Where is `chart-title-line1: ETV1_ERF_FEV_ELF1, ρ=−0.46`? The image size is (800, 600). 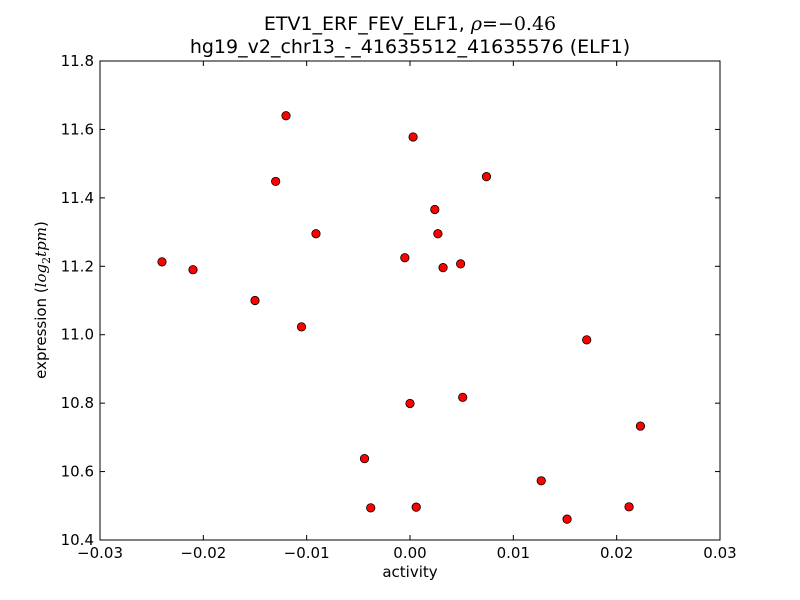
chart-title-line1: ETV1_ERF_FEV_ELF1, ρ=−0.46 is located at coordinates (410, 24).